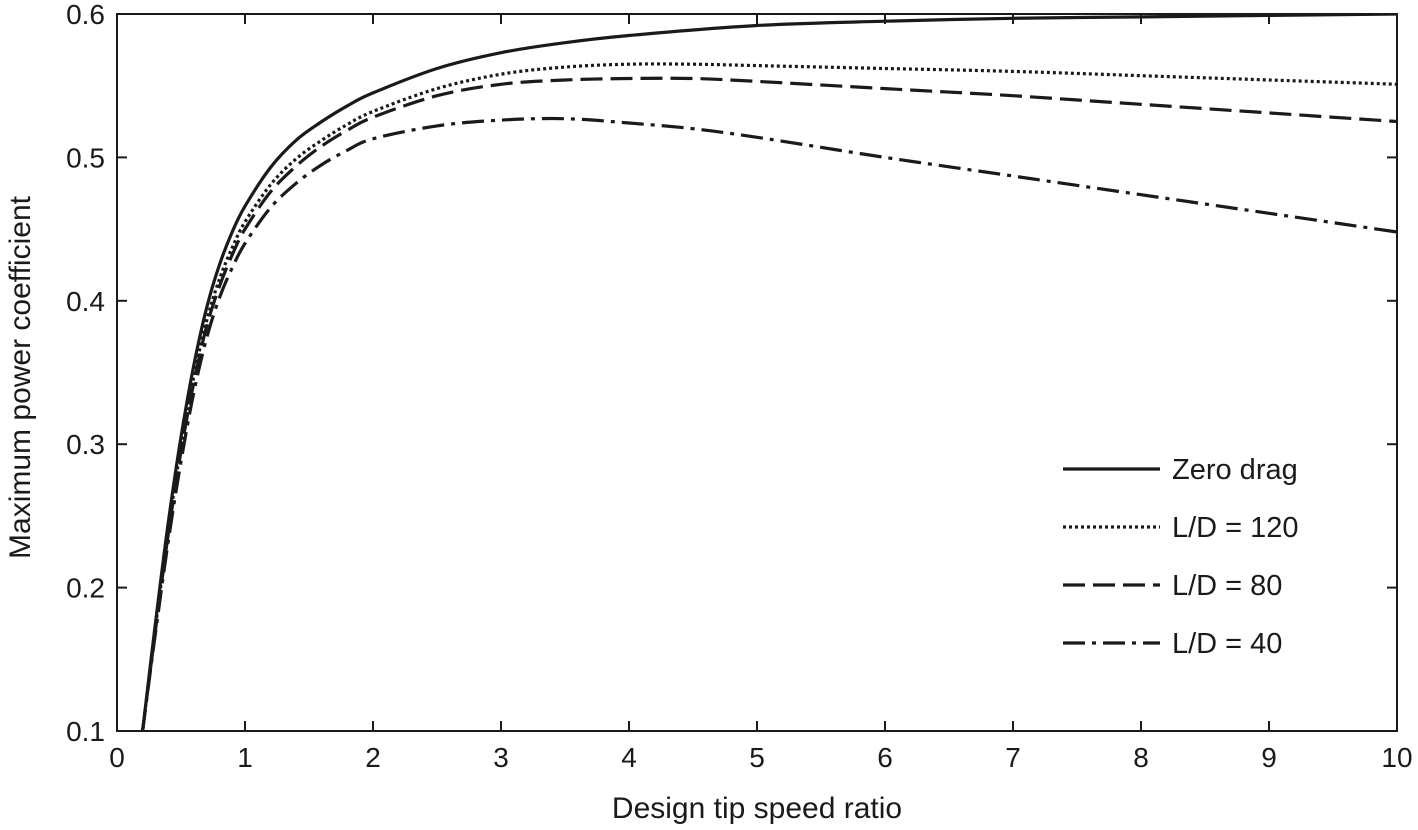 The width and height of the screenshot is (1418, 830). Describe the element at coordinates (1396, 757) in the screenshot. I see `x-tick-label: 10` at that location.